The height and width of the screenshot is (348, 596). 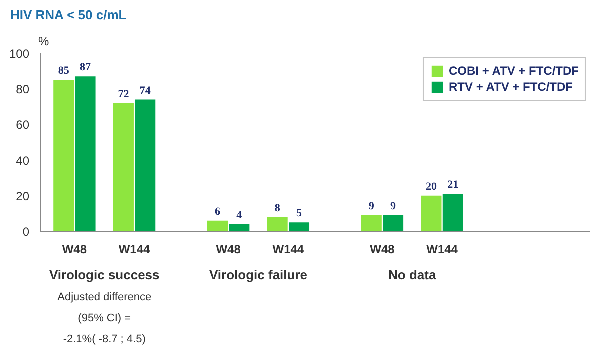 I want to click on y-tick-label: 40, so click(x=23, y=161).